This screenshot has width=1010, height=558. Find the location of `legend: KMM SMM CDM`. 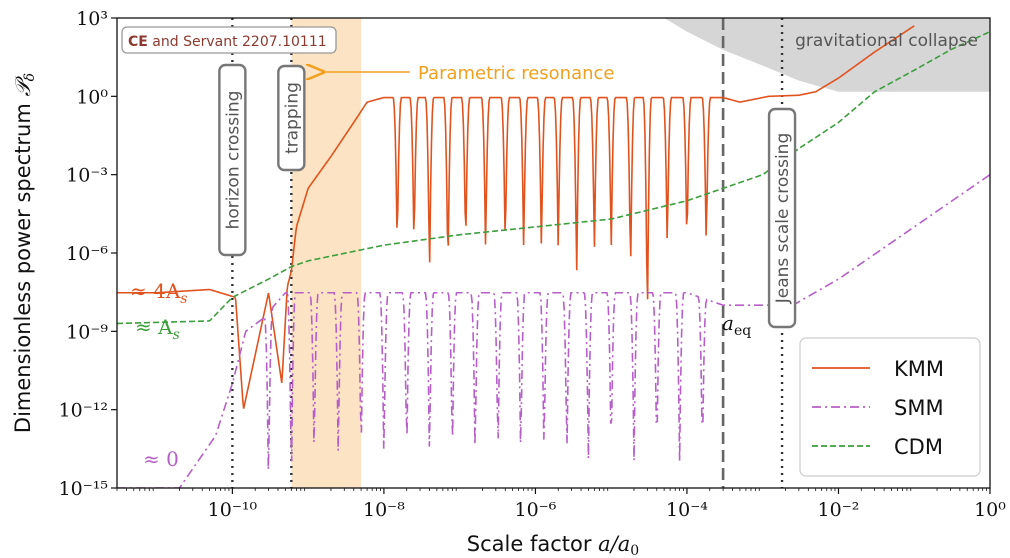

legend: KMM SMM CDM is located at coordinates (890, 407).